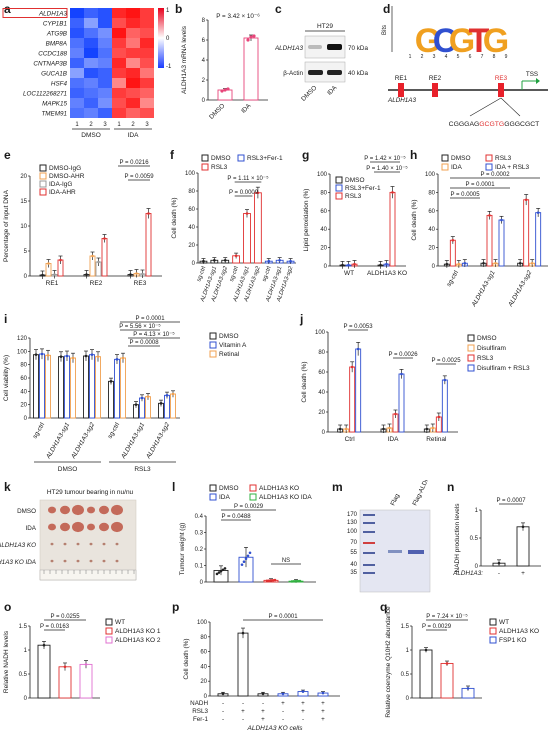 This screenshot has height=733, width=553. I want to click on tss-arrowhead, so click(538, 81).